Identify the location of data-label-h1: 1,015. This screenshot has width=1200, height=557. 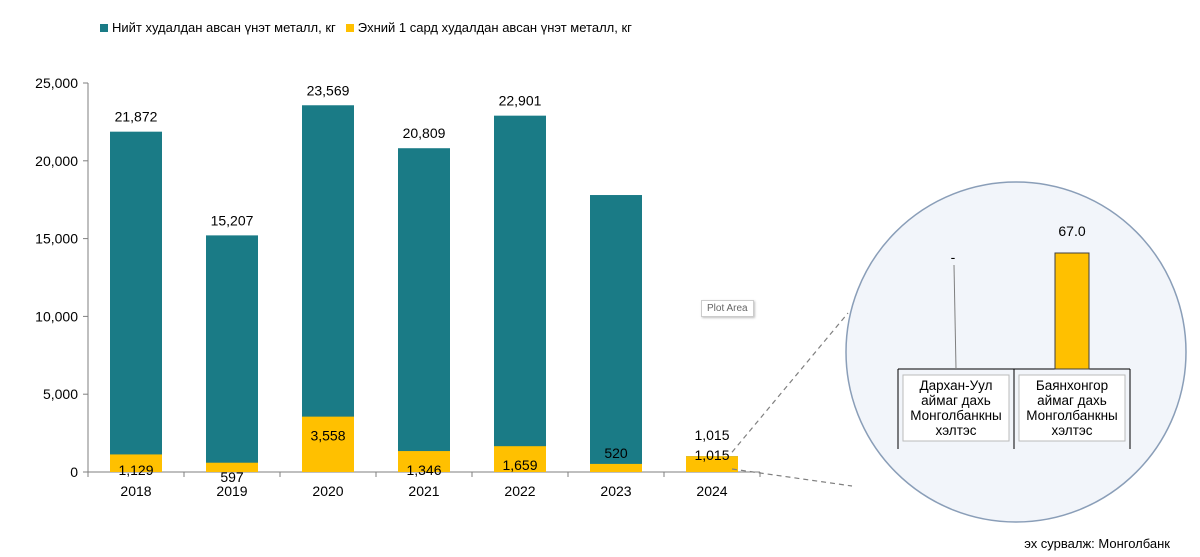
(711, 455).